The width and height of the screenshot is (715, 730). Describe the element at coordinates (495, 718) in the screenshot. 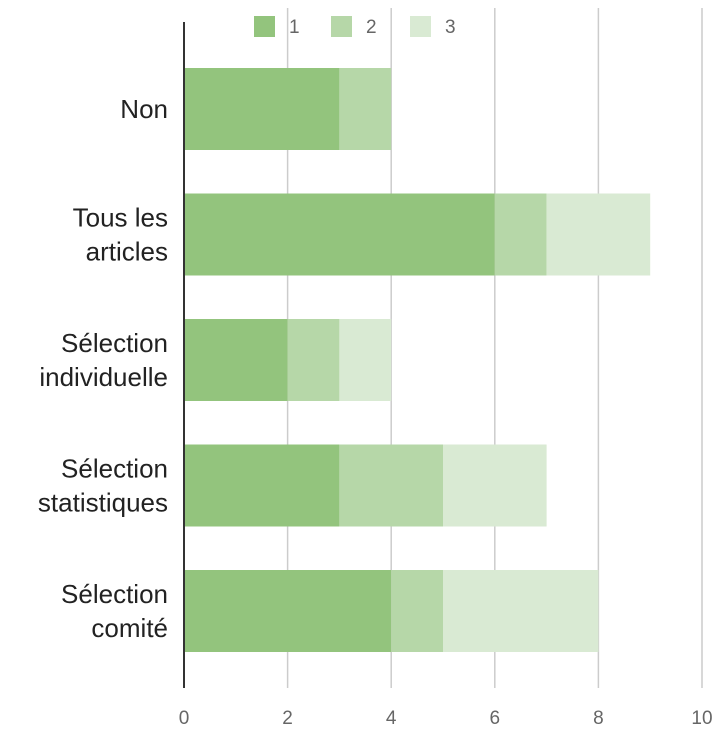

I see `x-tick-6: 6` at that location.